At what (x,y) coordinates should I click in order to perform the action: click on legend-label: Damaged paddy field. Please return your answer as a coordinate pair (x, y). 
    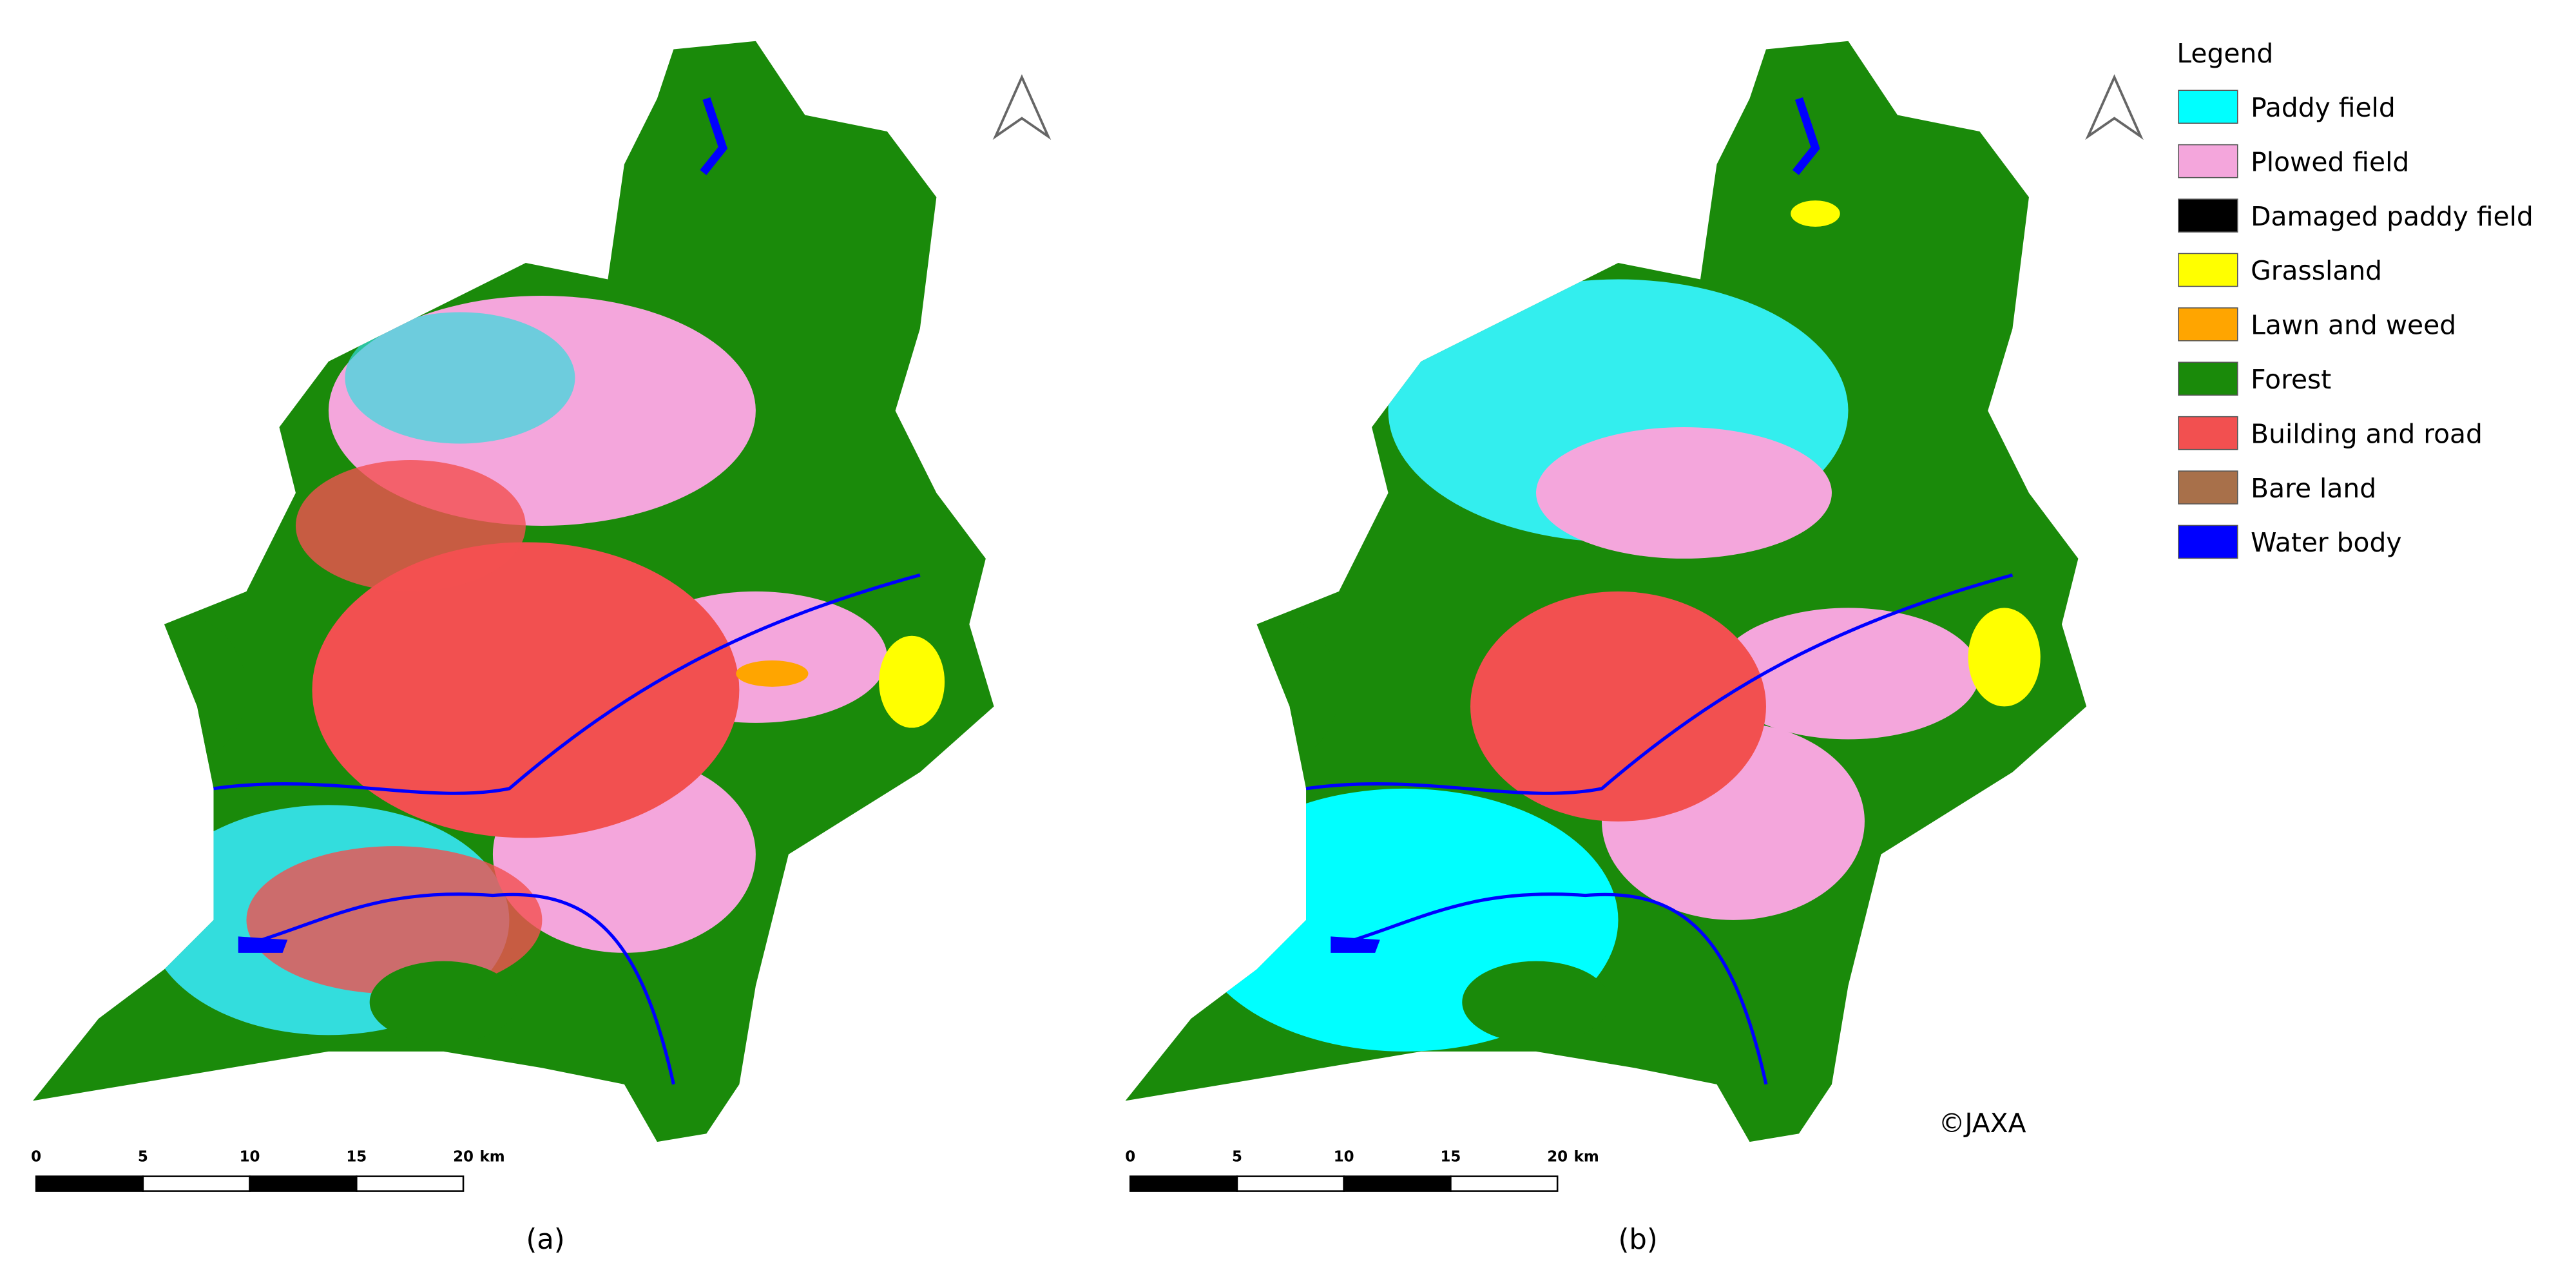
    Looking at the image, I should click on (2392, 216).